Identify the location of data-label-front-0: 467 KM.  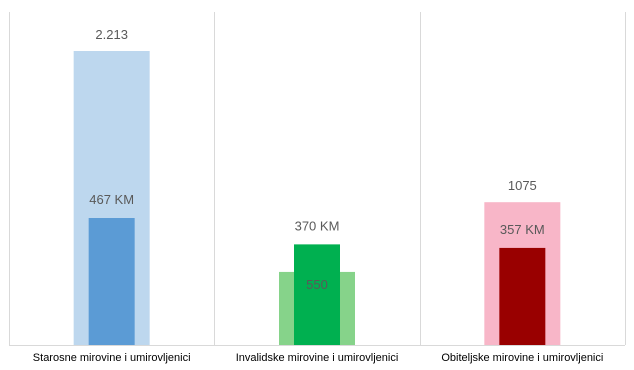
(111, 199).